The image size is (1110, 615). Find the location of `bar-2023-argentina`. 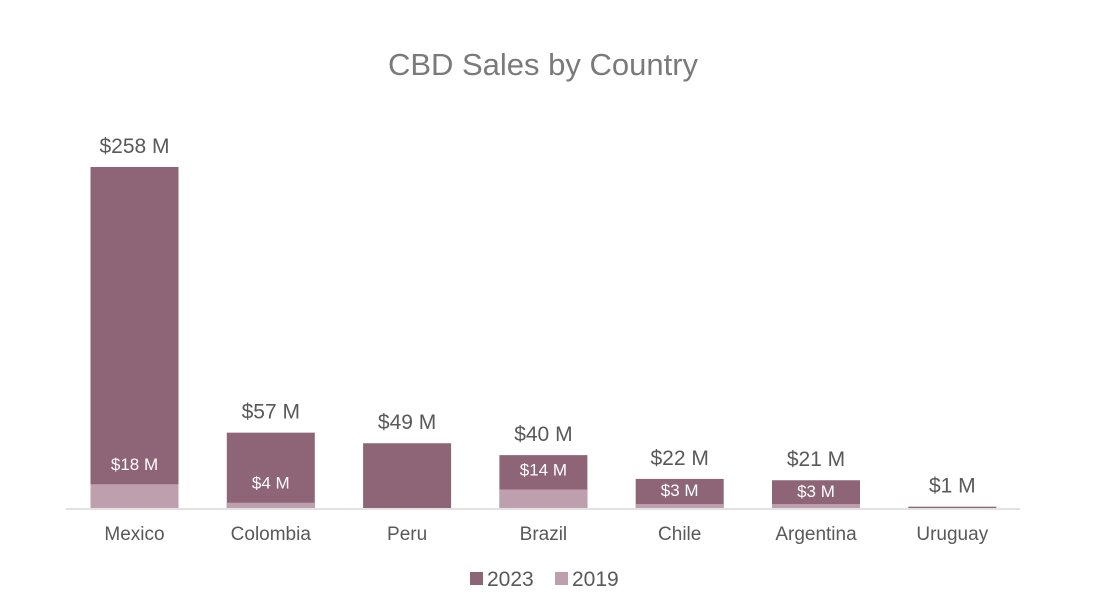

bar-2023-argentina is located at coordinates (816, 494).